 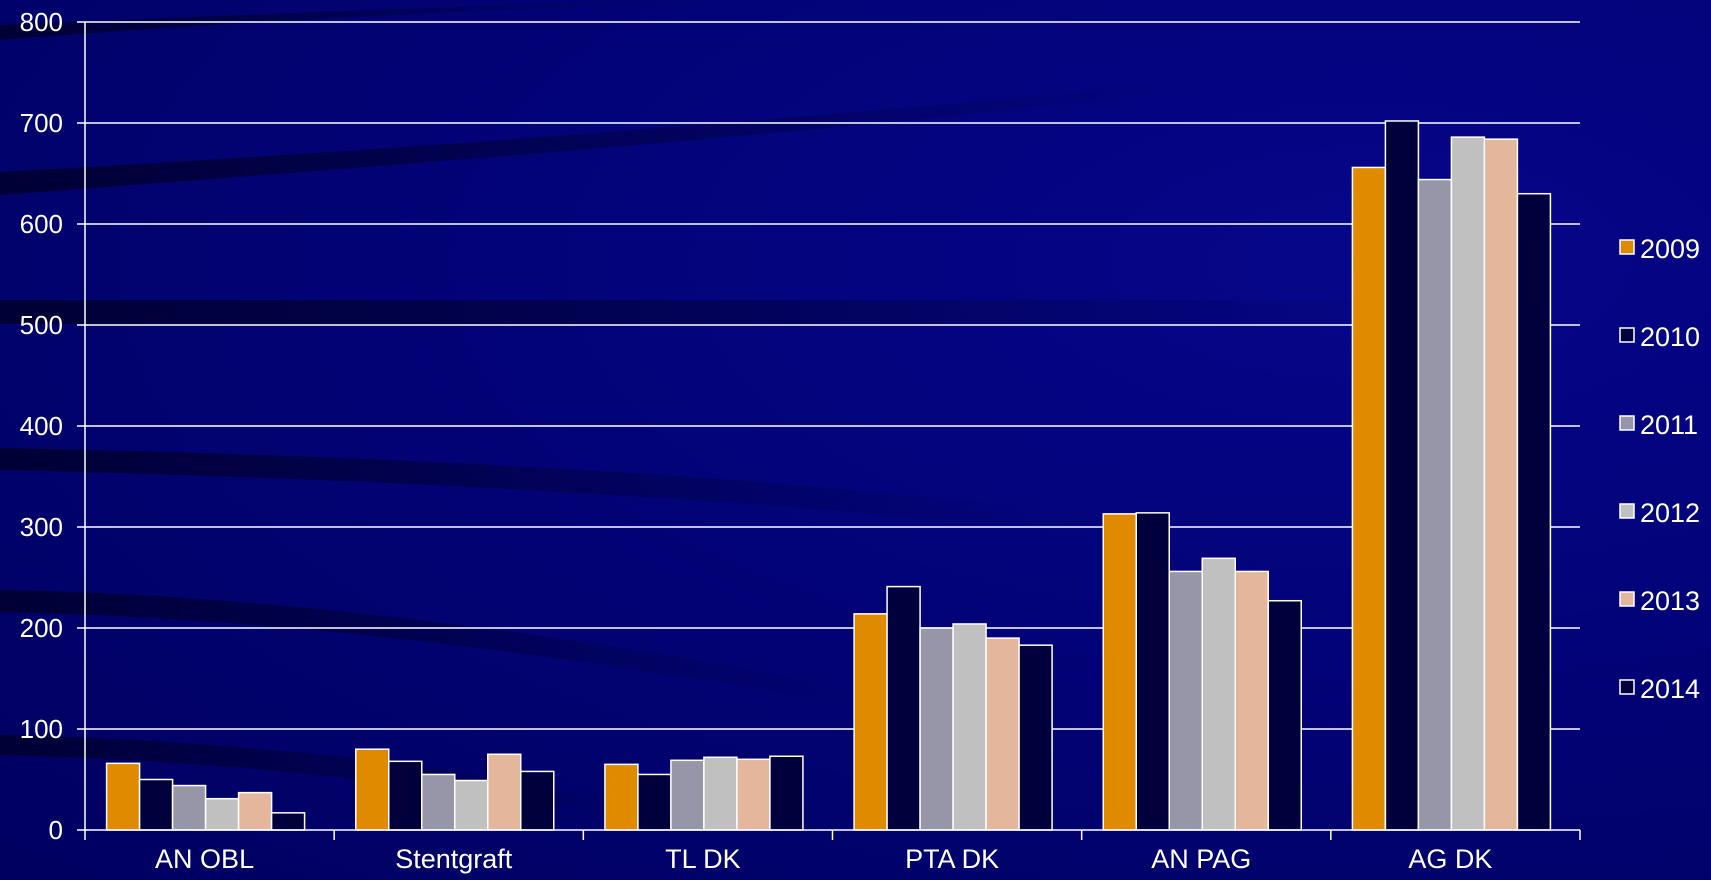 What do you see at coordinates (405, 795) in the screenshot?
I see `bar-2010-stentgraft` at bounding box center [405, 795].